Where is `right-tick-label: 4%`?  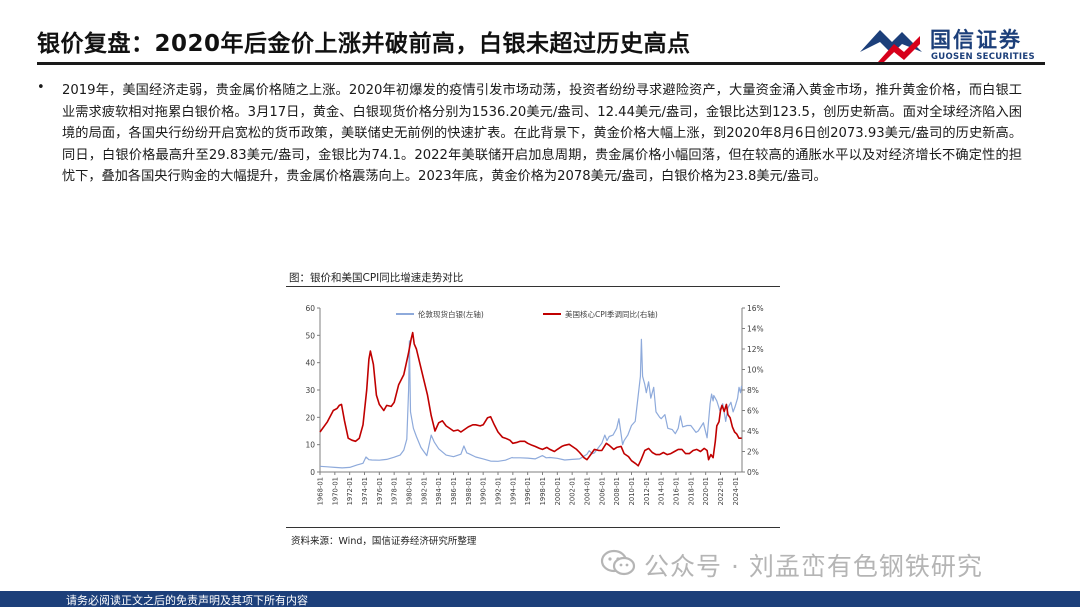
right-tick-label: 4% is located at coordinates (753, 431).